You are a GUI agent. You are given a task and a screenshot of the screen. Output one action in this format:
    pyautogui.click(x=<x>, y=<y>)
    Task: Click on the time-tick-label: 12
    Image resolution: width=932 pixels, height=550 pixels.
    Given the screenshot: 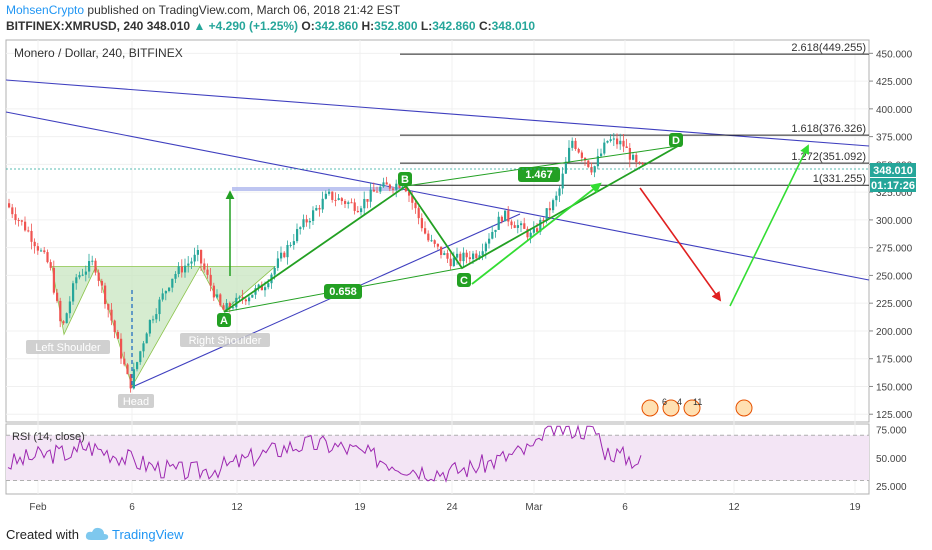 What is the action you would take?
    pyautogui.click(x=237, y=507)
    